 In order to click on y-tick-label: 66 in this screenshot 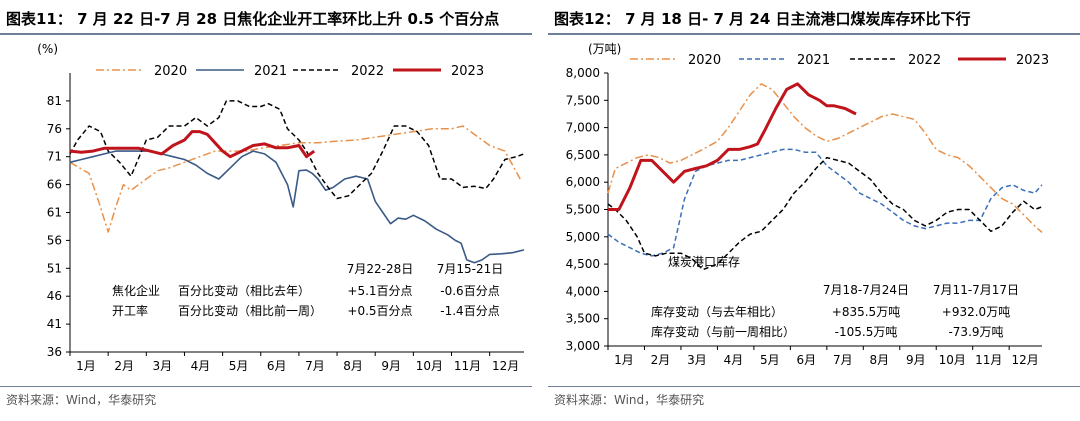, I will do `click(54, 185)`.